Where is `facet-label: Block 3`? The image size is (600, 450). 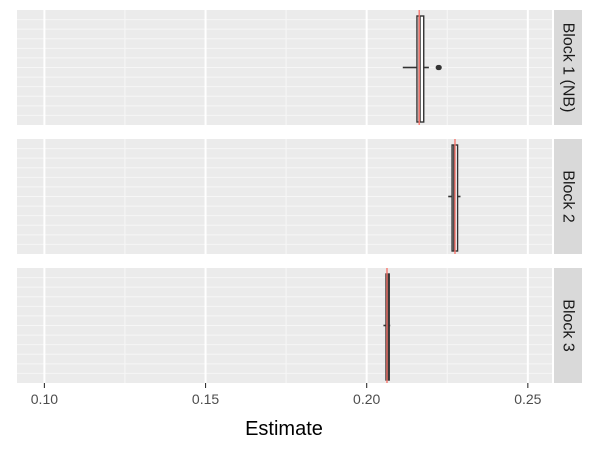
facet-label: Block 3 is located at coordinates (568, 325).